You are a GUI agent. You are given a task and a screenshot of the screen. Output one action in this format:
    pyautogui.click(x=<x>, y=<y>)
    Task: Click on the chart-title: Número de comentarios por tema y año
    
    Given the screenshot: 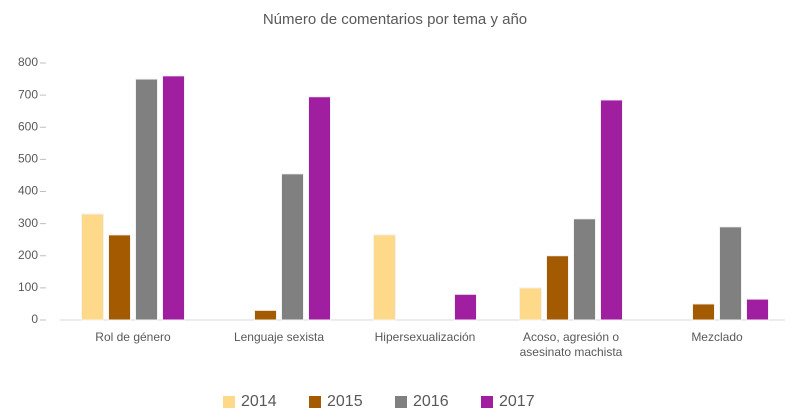 What is the action you would take?
    pyautogui.click(x=395, y=19)
    